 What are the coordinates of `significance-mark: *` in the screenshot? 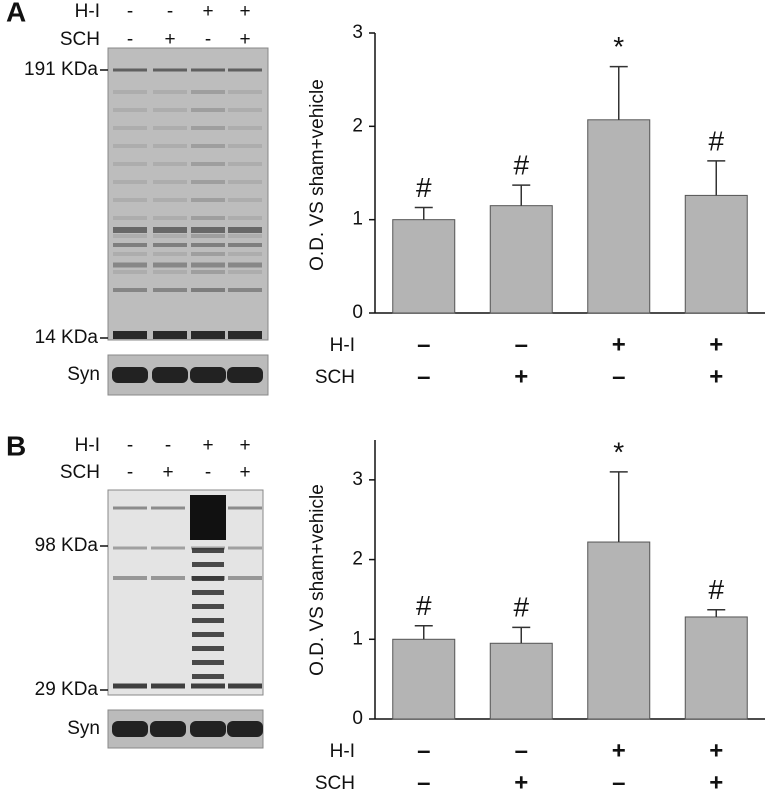 It's located at (618, 46).